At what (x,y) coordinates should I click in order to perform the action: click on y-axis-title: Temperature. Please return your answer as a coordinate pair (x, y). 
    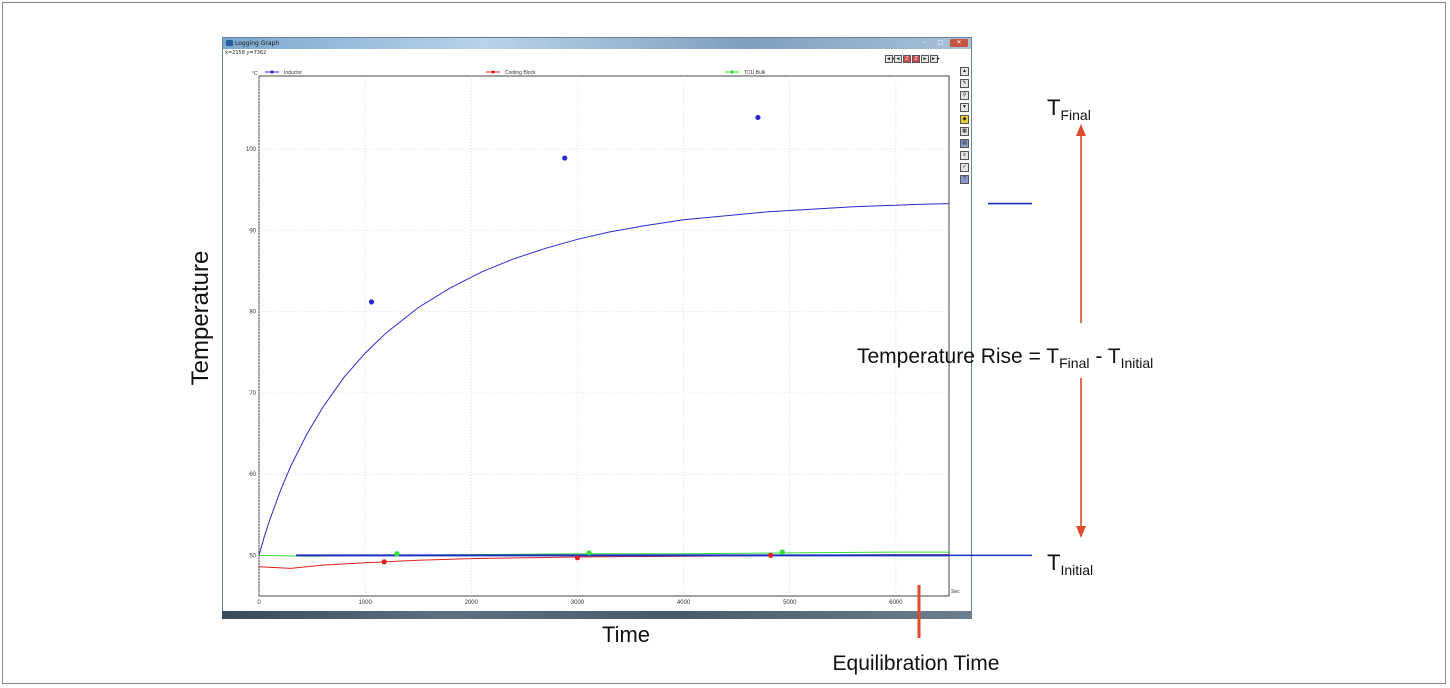
    Looking at the image, I should click on (200, 318).